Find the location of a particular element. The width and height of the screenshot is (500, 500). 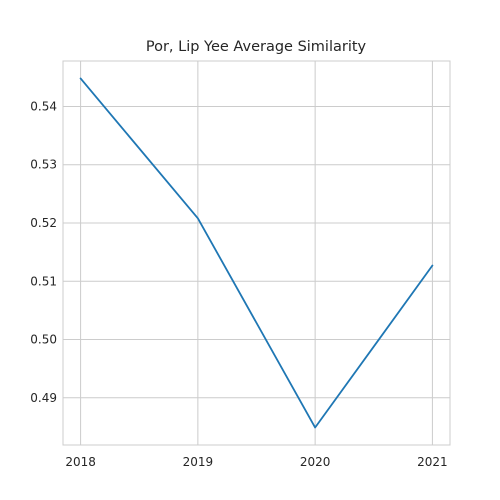

y-tick-label: 0.52 is located at coordinates (43, 223).